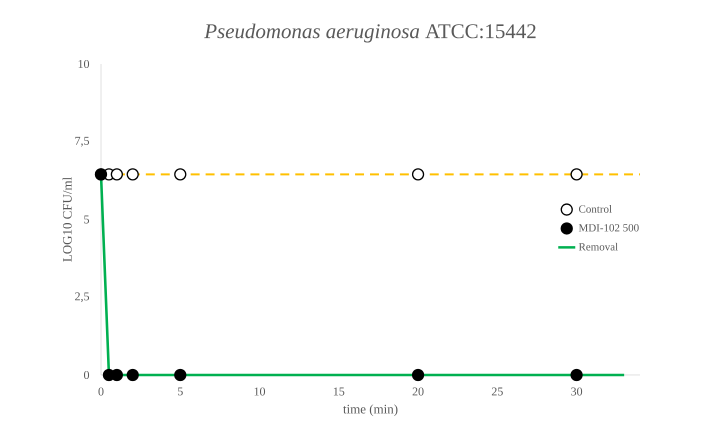 This screenshot has height=442, width=717. I want to click on x-tick-label: 10, so click(260, 391).